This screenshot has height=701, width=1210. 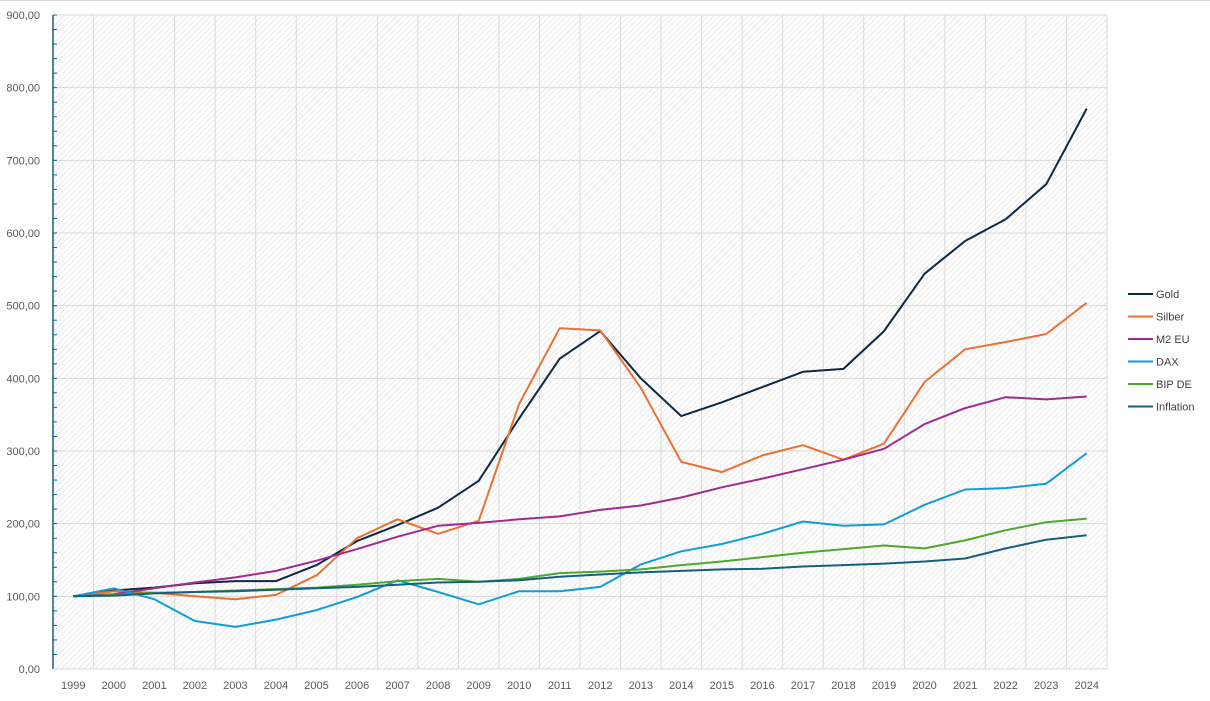 What do you see at coordinates (73, 686) in the screenshot?
I see `x-tick-label: 1999` at bounding box center [73, 686].